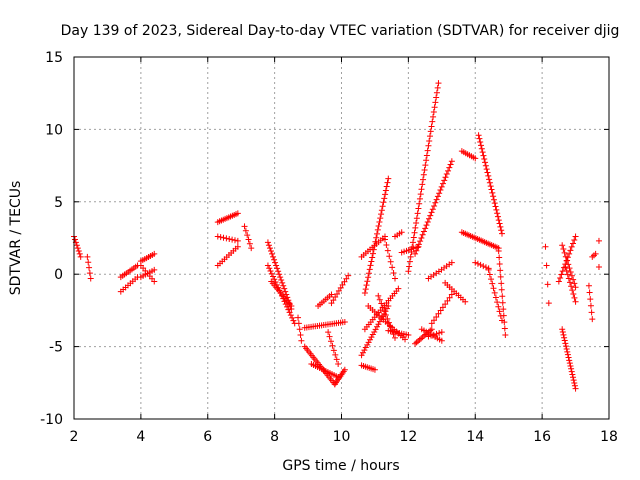  I want to click on x-tick-label: 6, so click(207, 437).